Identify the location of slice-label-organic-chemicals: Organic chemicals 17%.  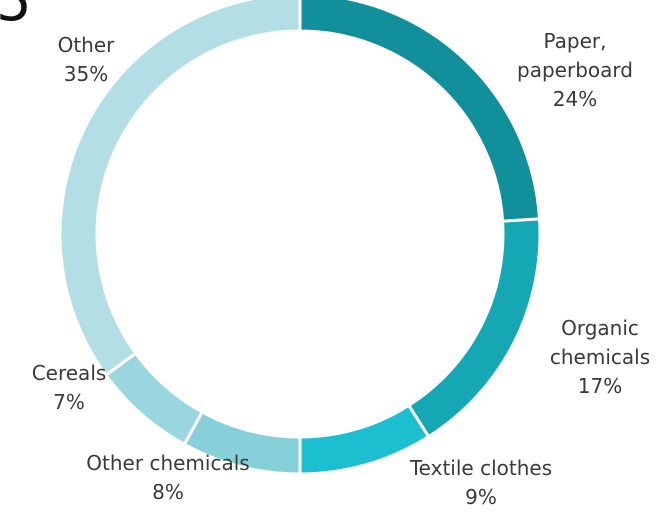
(600, 357).